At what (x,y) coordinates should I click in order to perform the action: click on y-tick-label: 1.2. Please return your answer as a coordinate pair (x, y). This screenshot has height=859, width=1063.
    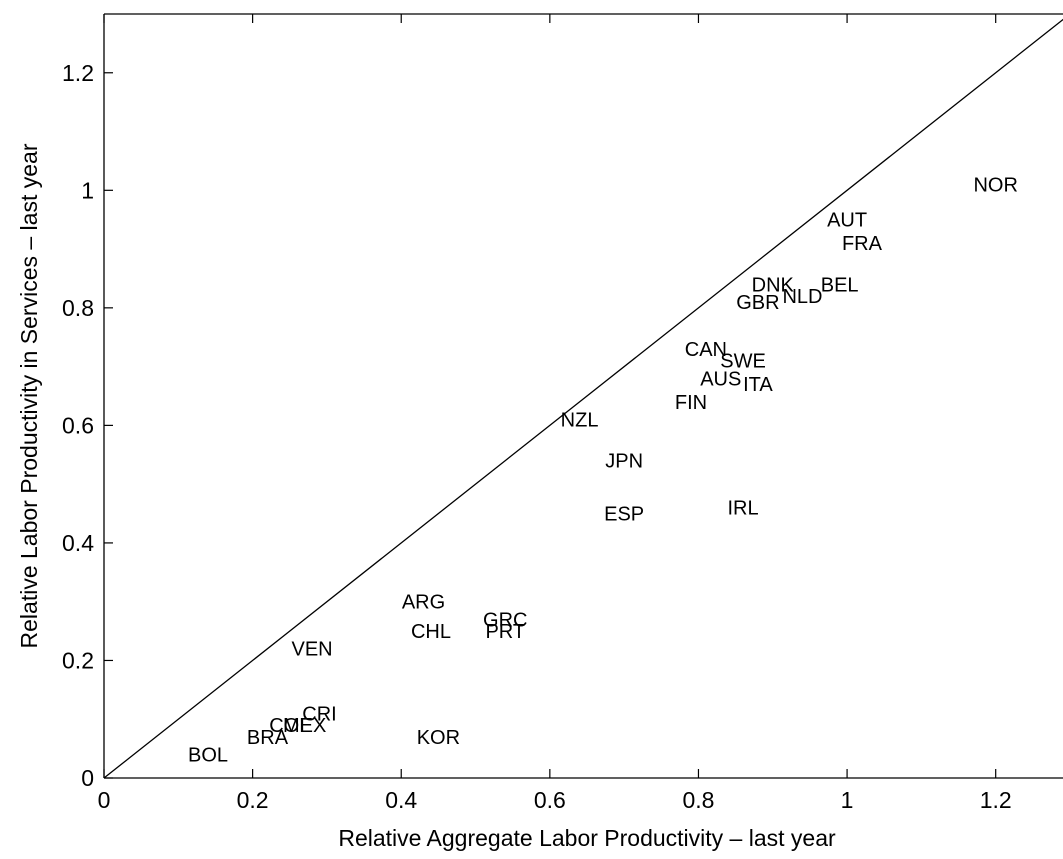
    Looking at the image, I should click on (78, 73).